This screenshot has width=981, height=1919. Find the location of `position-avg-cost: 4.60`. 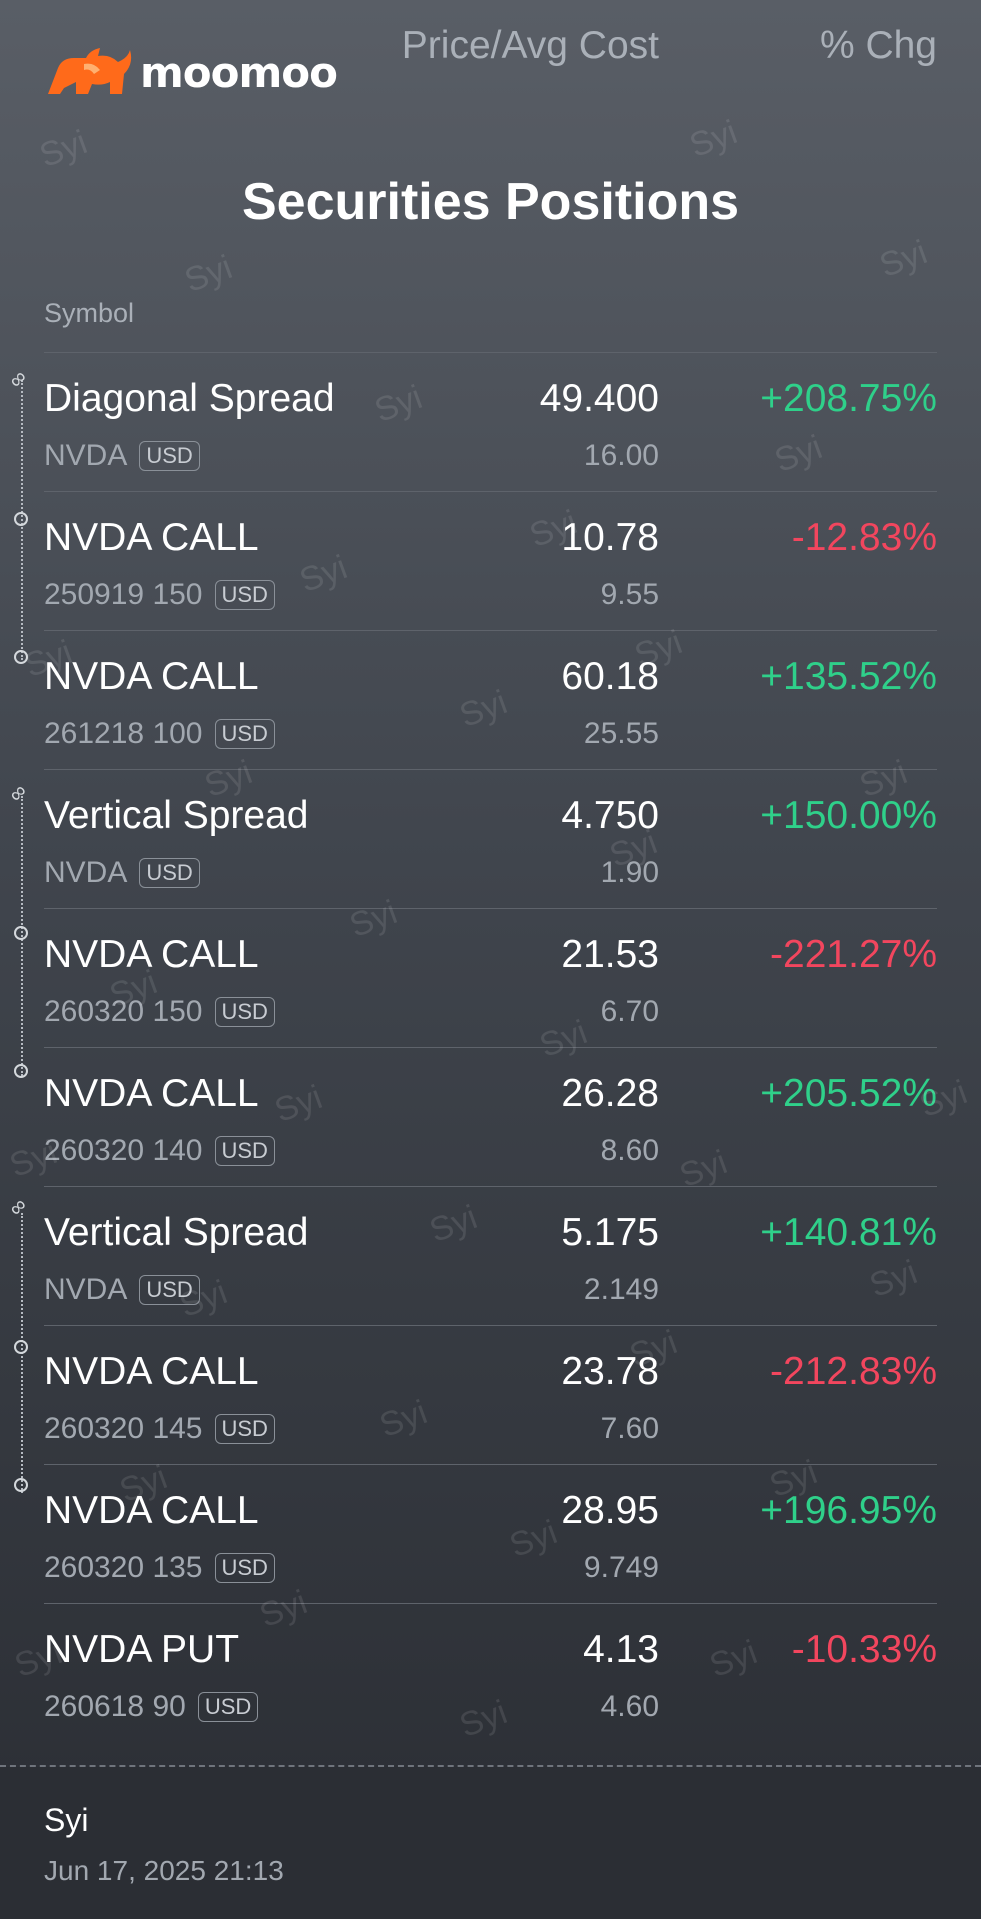

position-avg-cost: 4.60 is located at coordinates (629, 1706).